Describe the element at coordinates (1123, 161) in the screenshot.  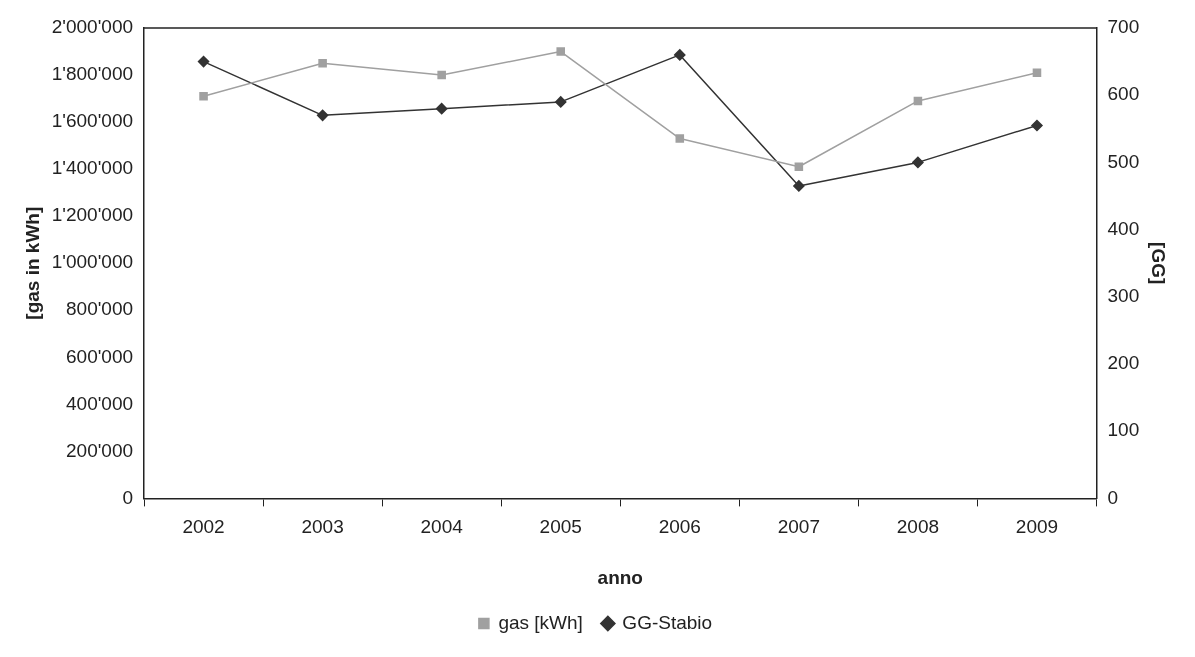
I see `y2-tick-label: 500` at that location.